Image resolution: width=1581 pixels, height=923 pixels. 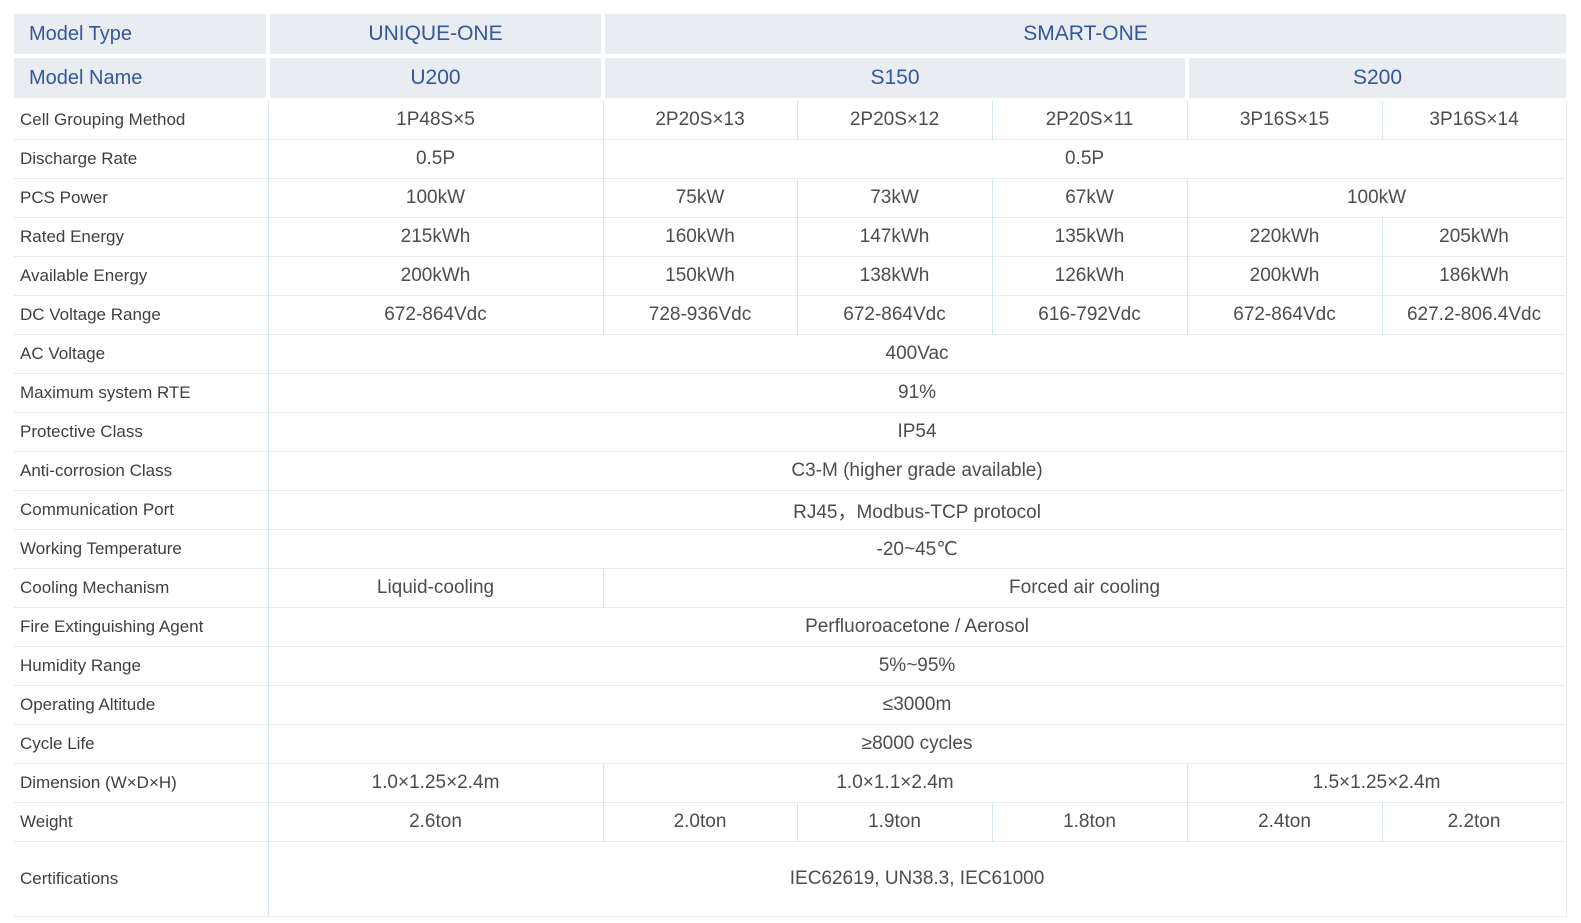 I want to click on row-label: Rated Energy, so click(x=141, y=237).